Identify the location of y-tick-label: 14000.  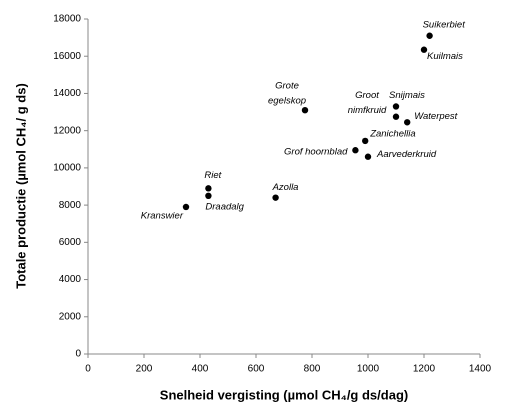
(67, 93).